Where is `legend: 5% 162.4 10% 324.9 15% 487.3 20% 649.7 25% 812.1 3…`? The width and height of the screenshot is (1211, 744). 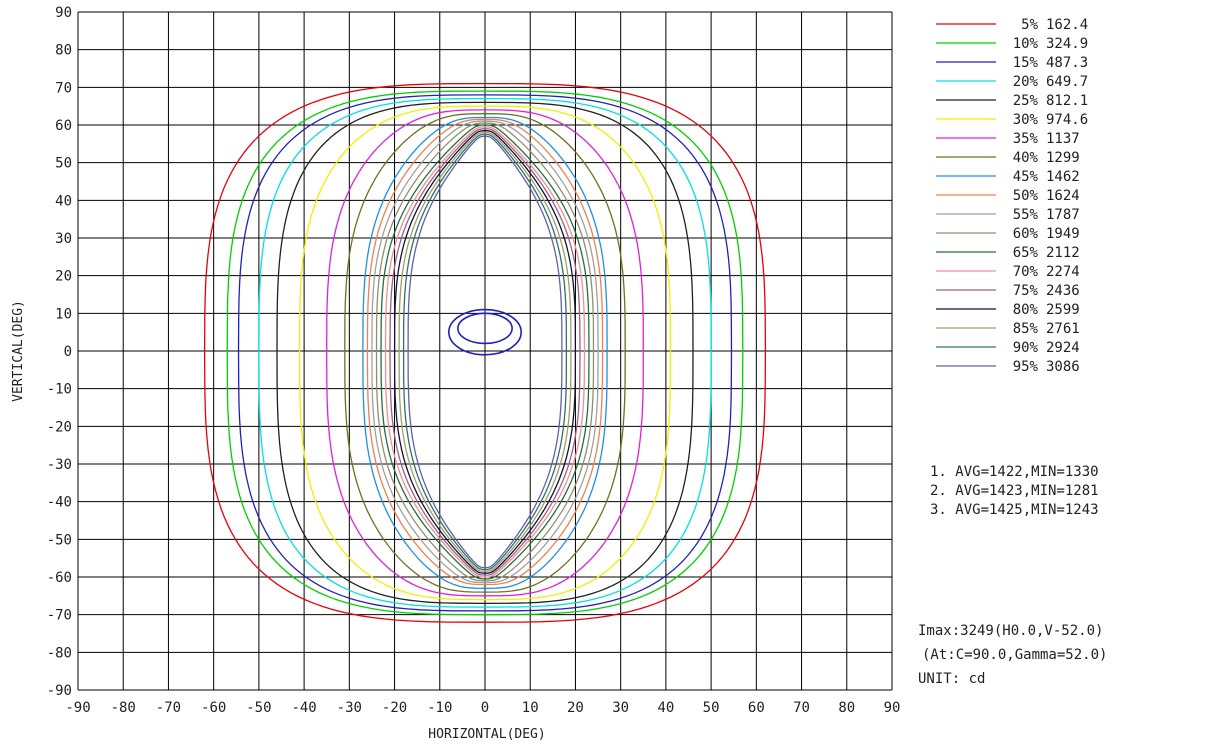
legend: 5% 162.4 10% 324.9 15% 487.3 20% 649.7 25% 812.1 3… is located at coordinates (1012, 196).